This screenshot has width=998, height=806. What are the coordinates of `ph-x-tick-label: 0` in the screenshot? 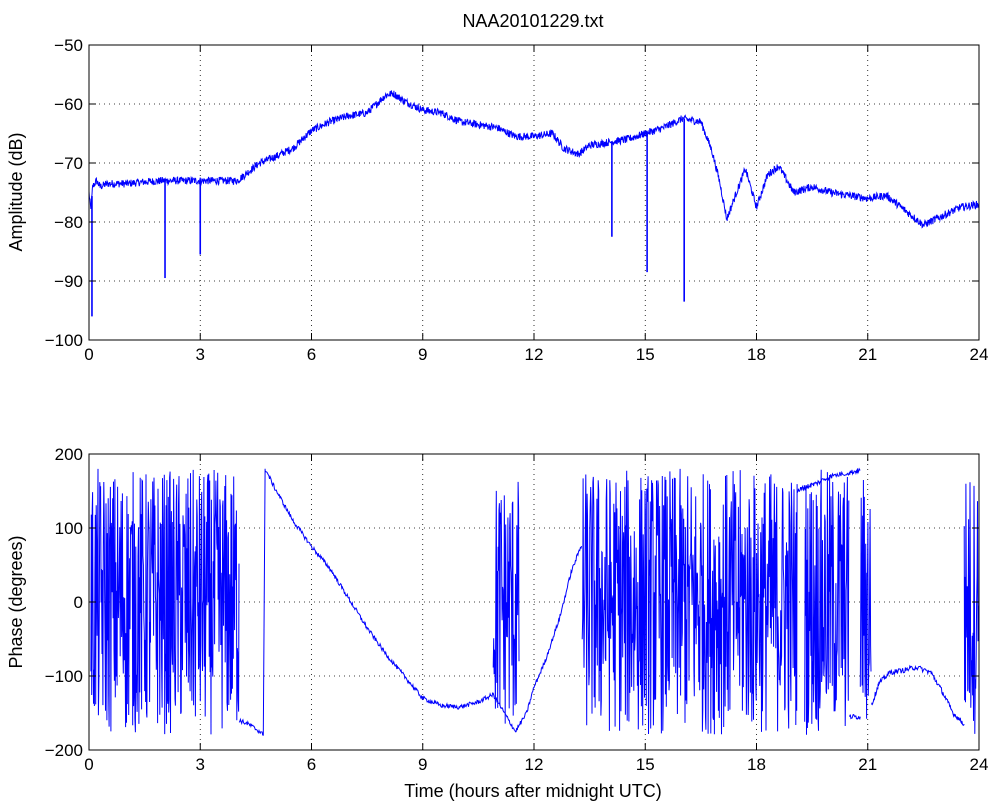 It's located at (88, 764).